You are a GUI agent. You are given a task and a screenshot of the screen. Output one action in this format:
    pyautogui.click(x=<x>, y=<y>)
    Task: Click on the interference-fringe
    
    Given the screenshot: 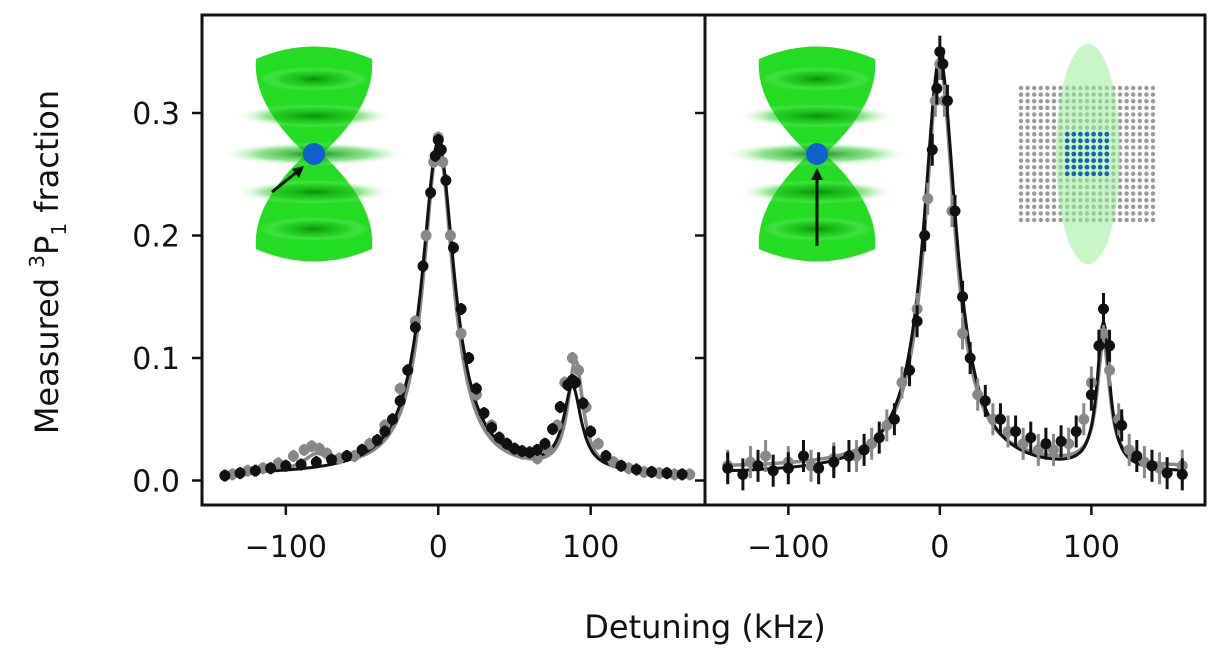 What is the action you would take?
    pyautogui.click(x=314, y=229)
    